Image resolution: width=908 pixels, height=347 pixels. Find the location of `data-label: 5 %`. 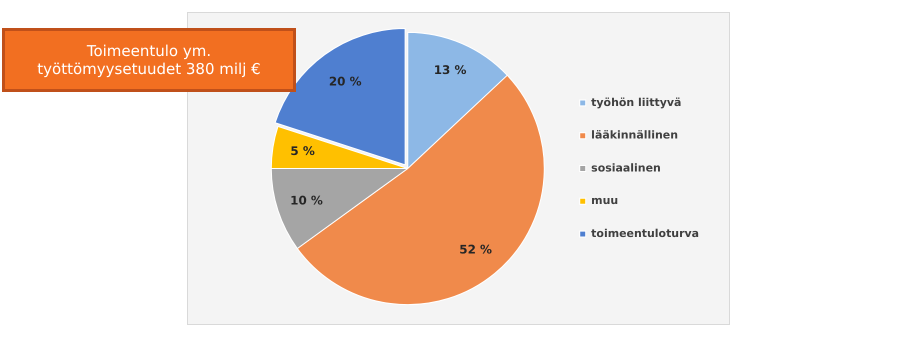

data-label: 5 % is located at coordinates (302, 151).